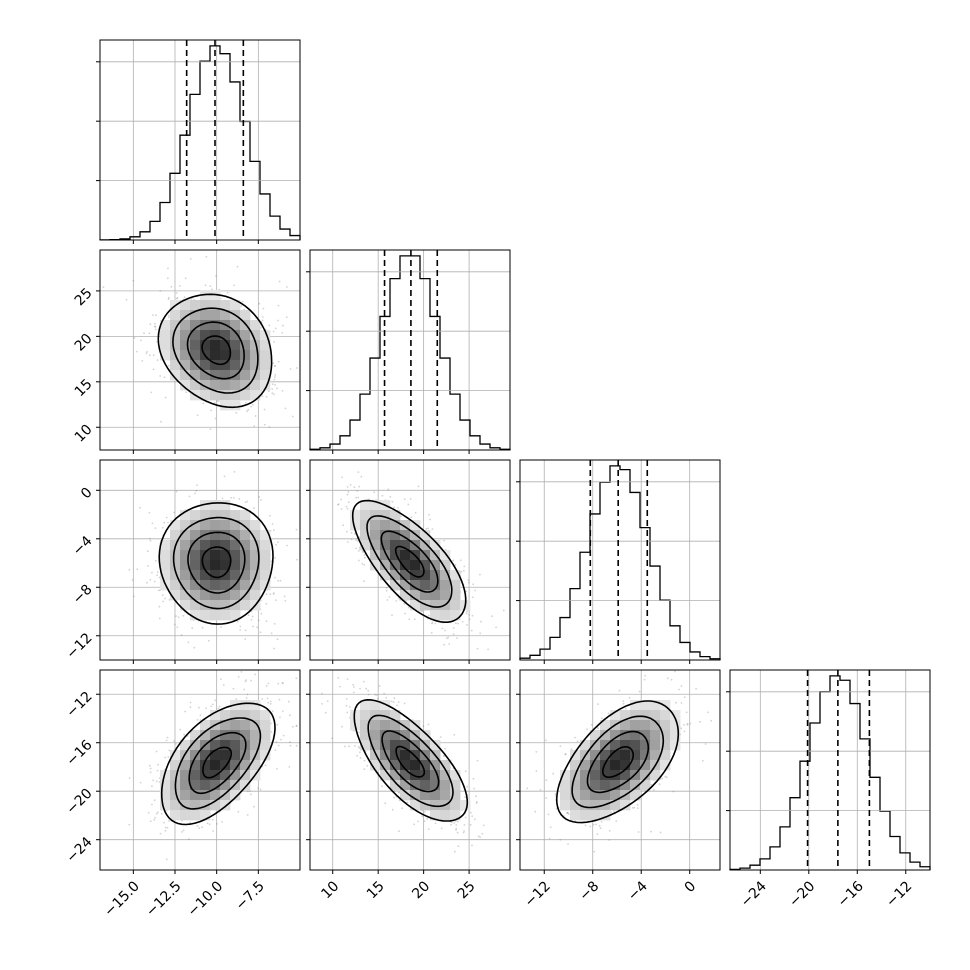 This screenshot has width=970, height=970. What do you see at coordinates (250, 895) in the screenshot?
I see `x-tick-label: −7.5` at bounding box center [250, 895].